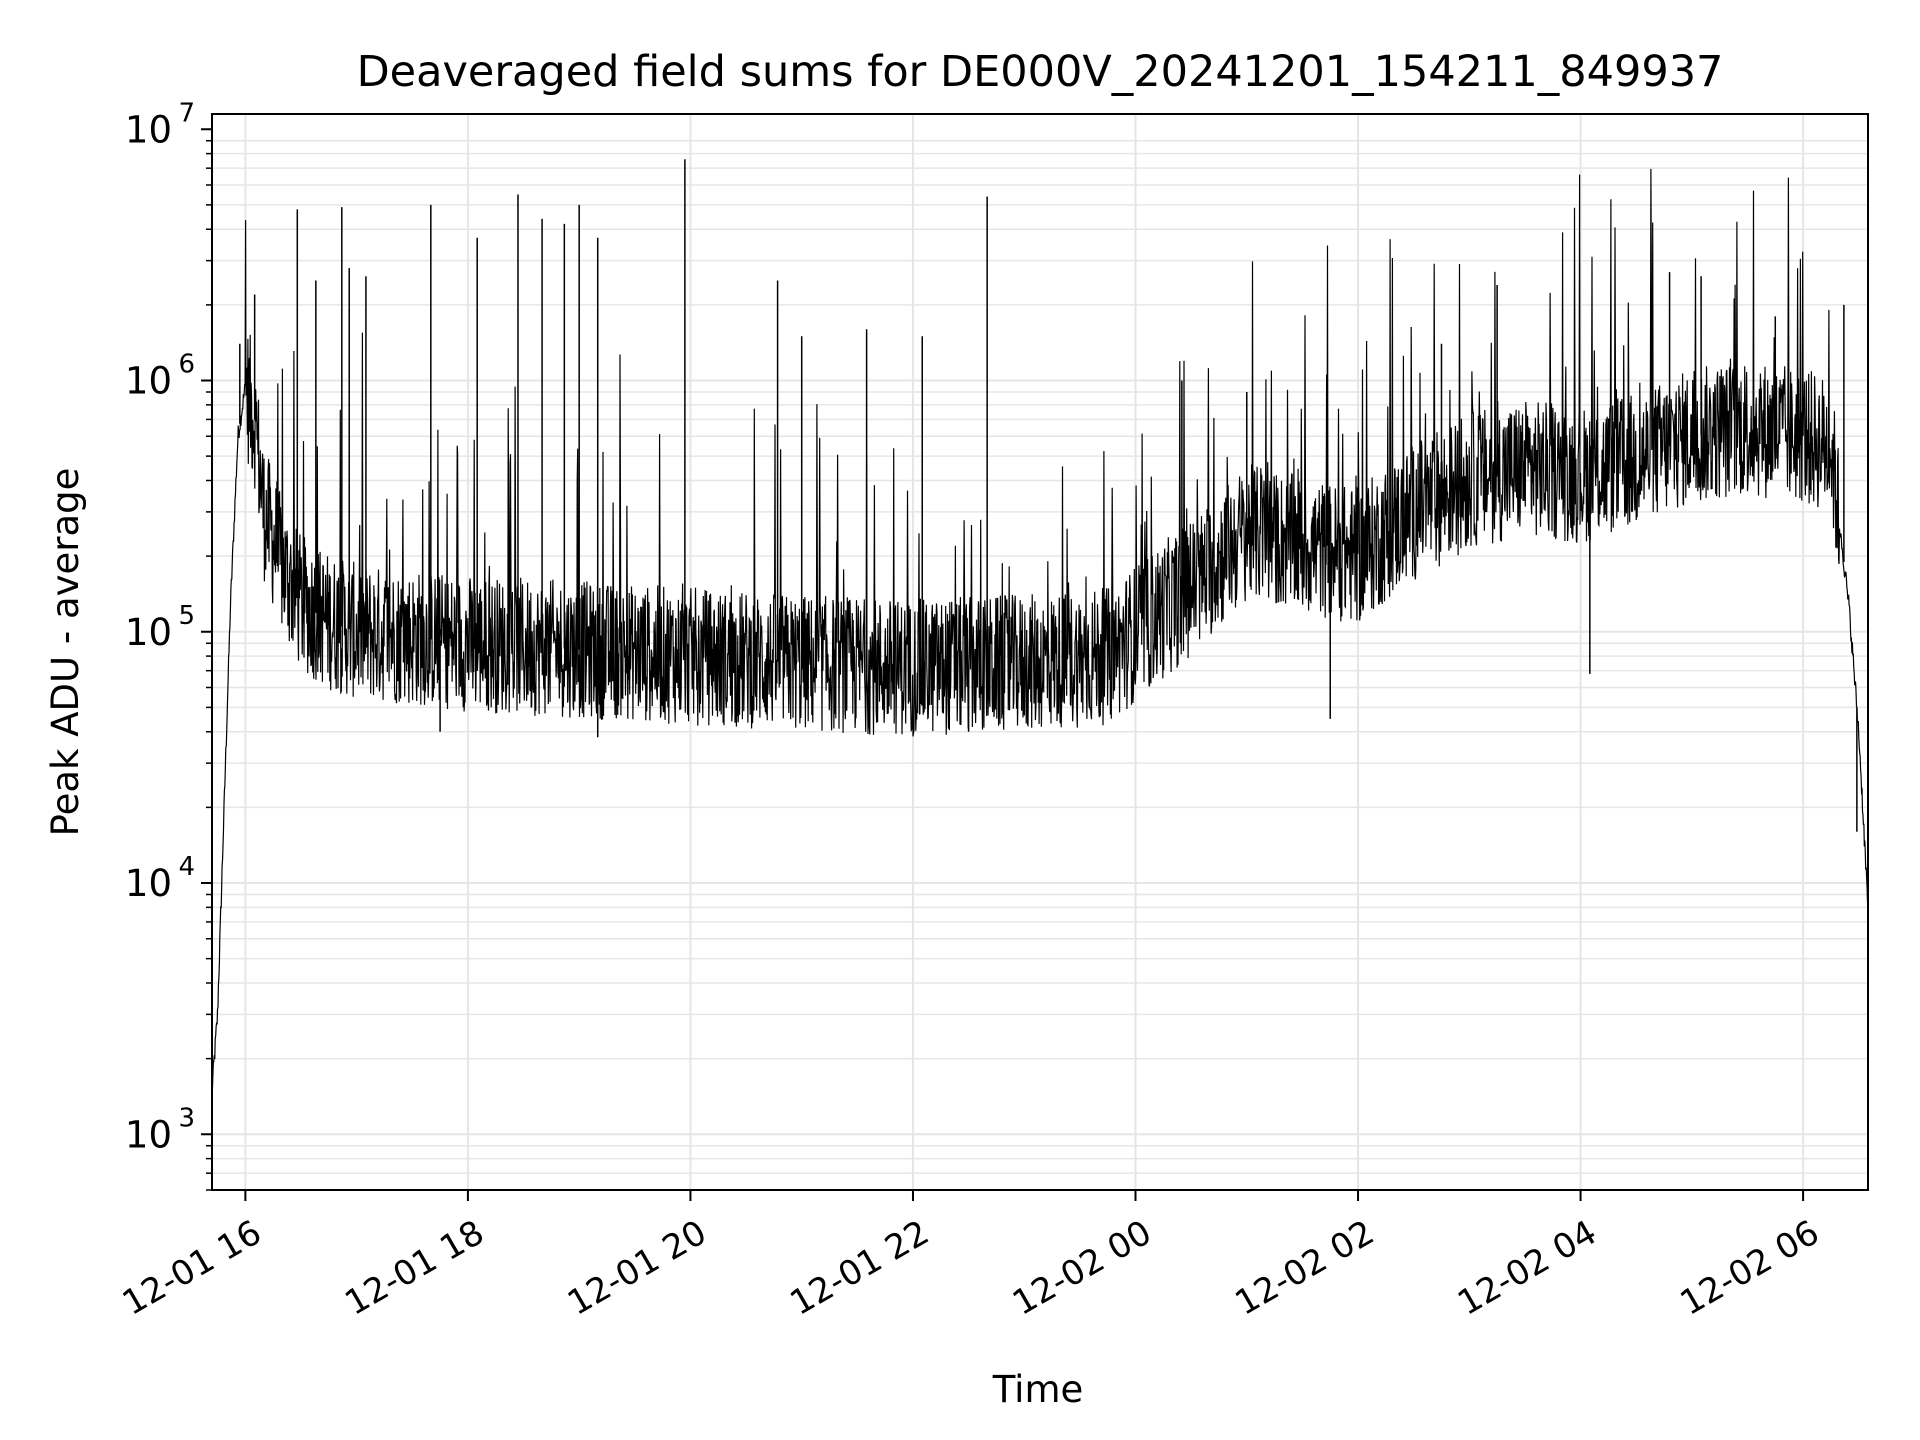 Image resolution: width=1920 pixels, height=1440 pixels. What do you see at coordinates (186, 113) in the screenshot?
I see `y-tick-exponent: 7` at bounding box center [186, 113].